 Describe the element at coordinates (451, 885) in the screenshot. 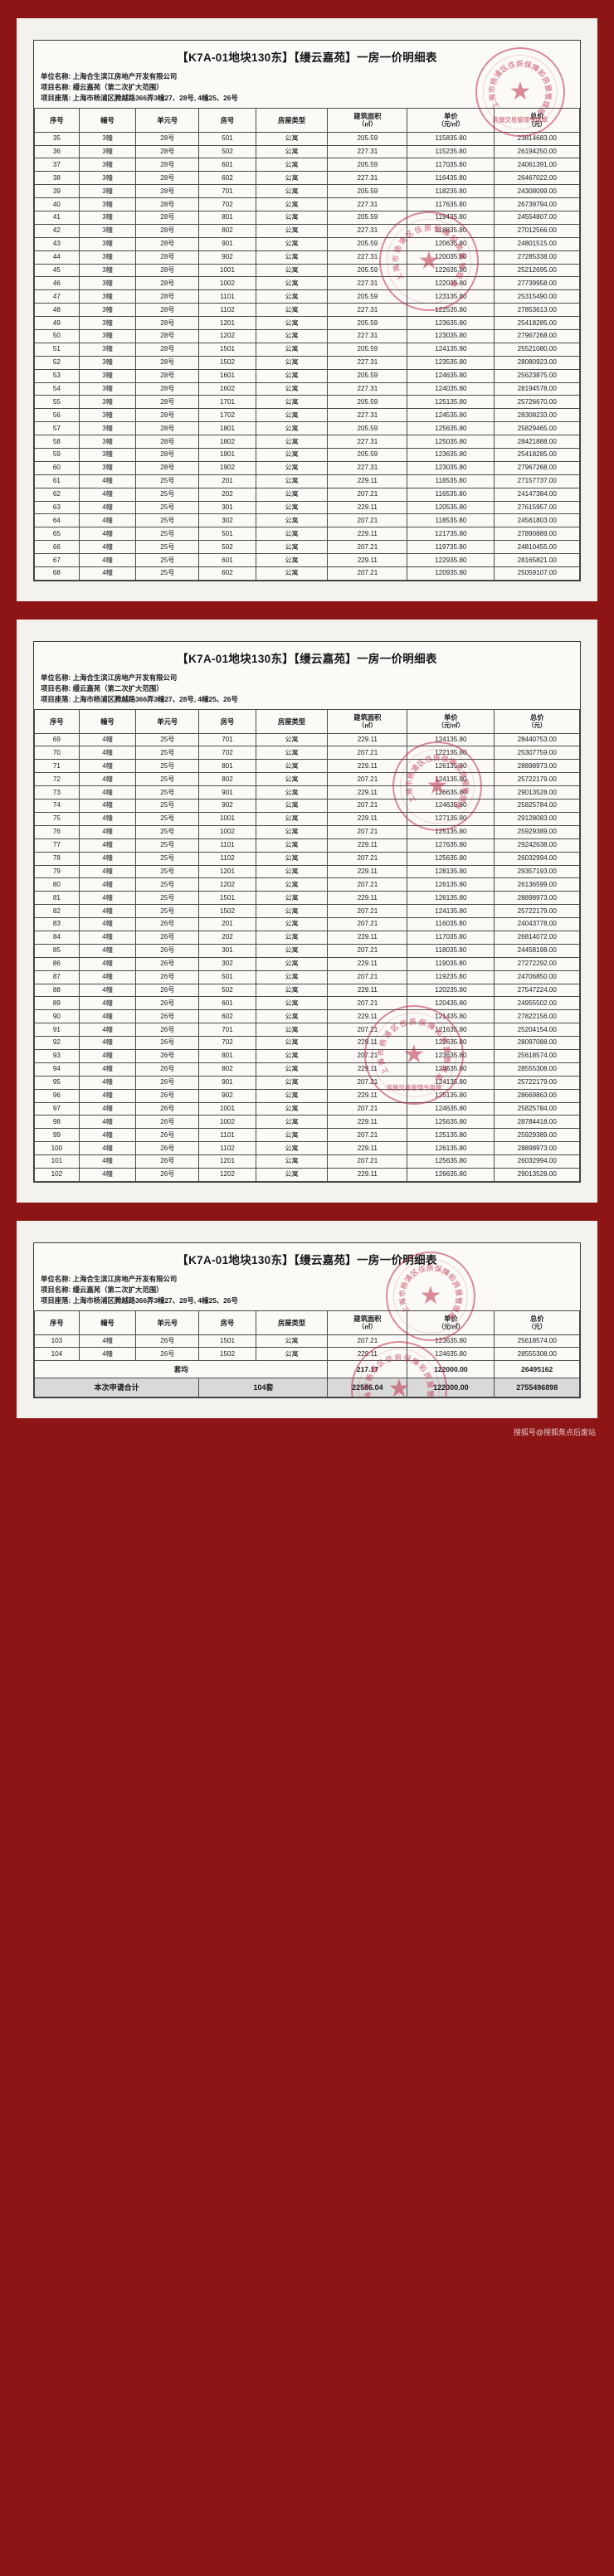

I see `cell-unit-price: 126135.80` at that location.